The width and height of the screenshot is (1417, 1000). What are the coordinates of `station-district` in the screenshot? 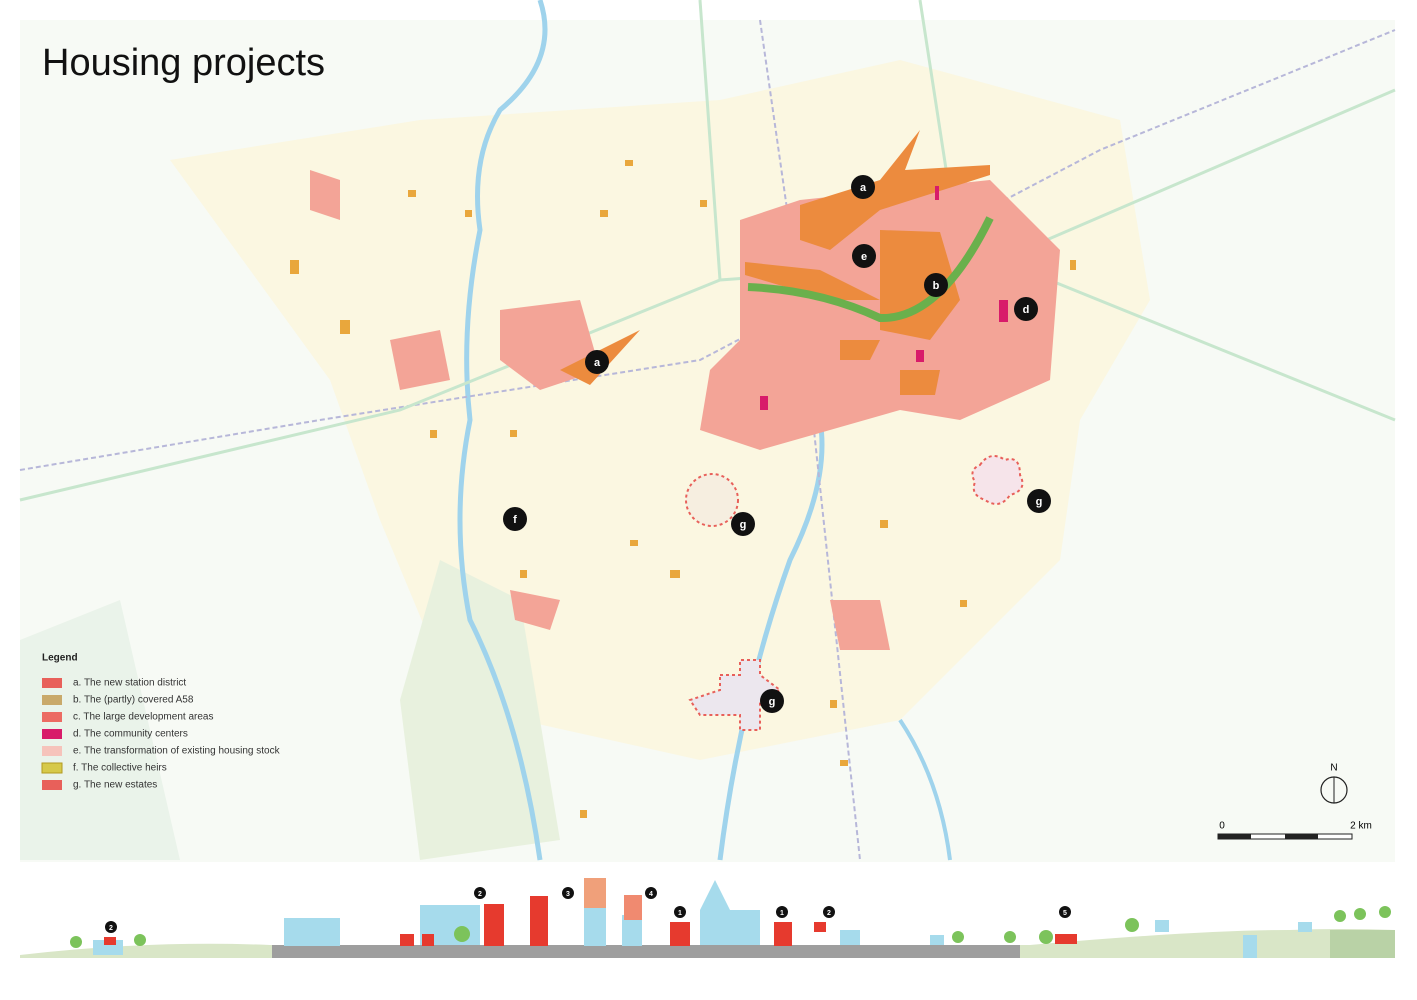 It's located at (775, 262).